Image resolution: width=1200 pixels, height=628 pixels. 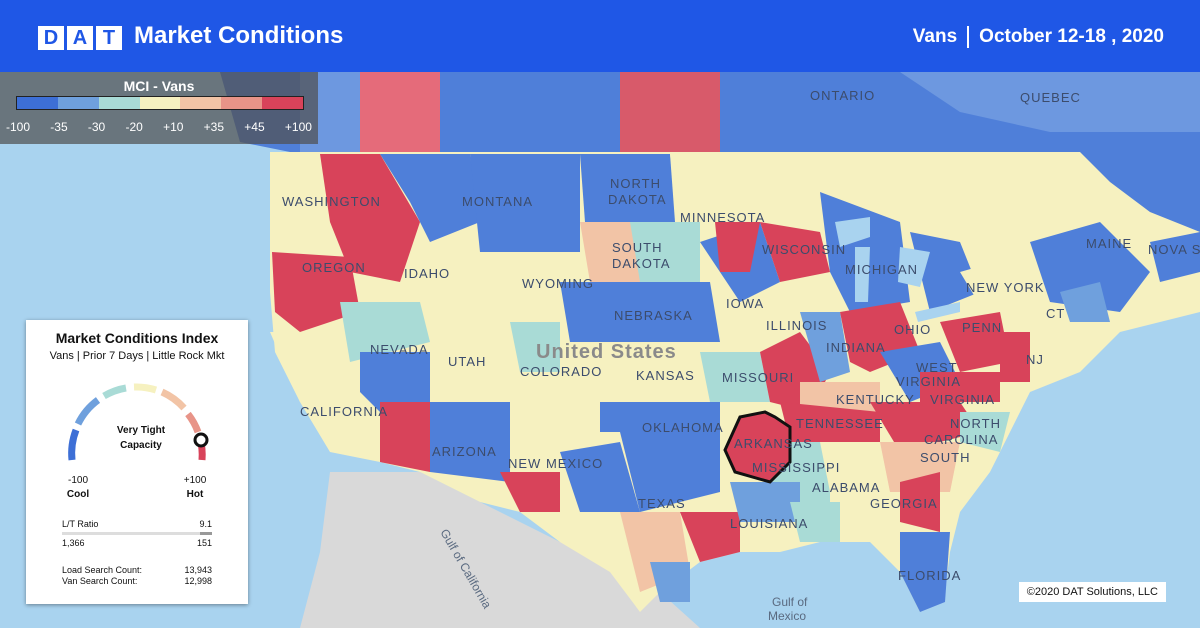 I want to click on logo-letter-d: D, so click(x=51, y=38).